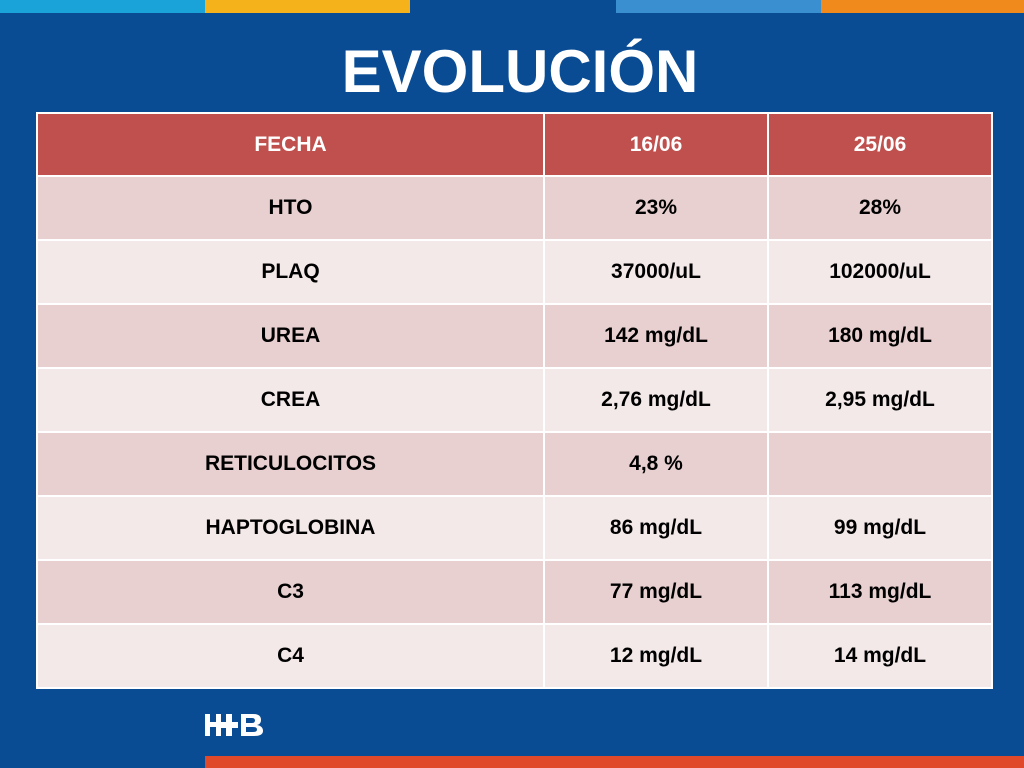  Describe the element at coordinates (290, 464) in the screenshot. I see `row-label: RETICULOCITOS` at that location.